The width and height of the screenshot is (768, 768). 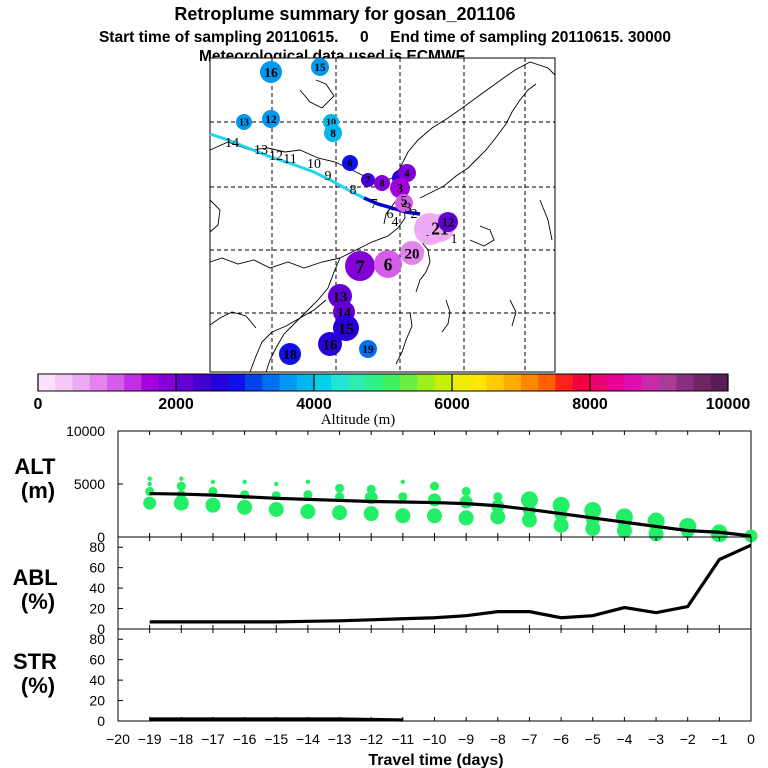 I want to click on alt-panel-label: ALT (m), so click(x=37, y=478).